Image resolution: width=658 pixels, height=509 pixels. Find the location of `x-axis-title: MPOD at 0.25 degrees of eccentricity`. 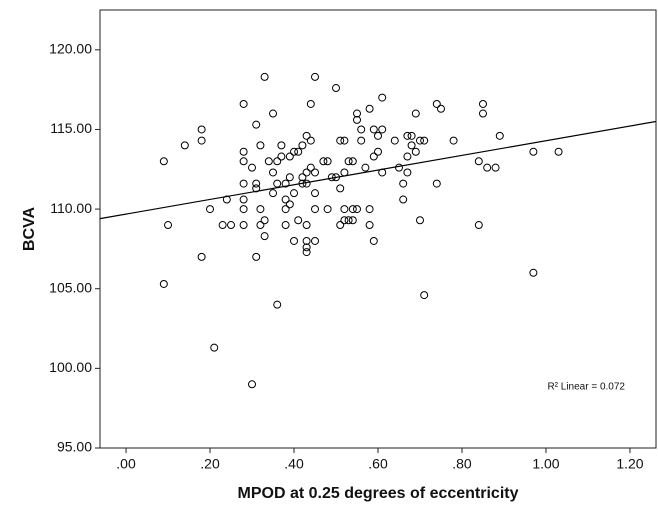

x-axis-title: MPOD at 0.25 degrees of eccentricity is located at coordinates (378, 493).